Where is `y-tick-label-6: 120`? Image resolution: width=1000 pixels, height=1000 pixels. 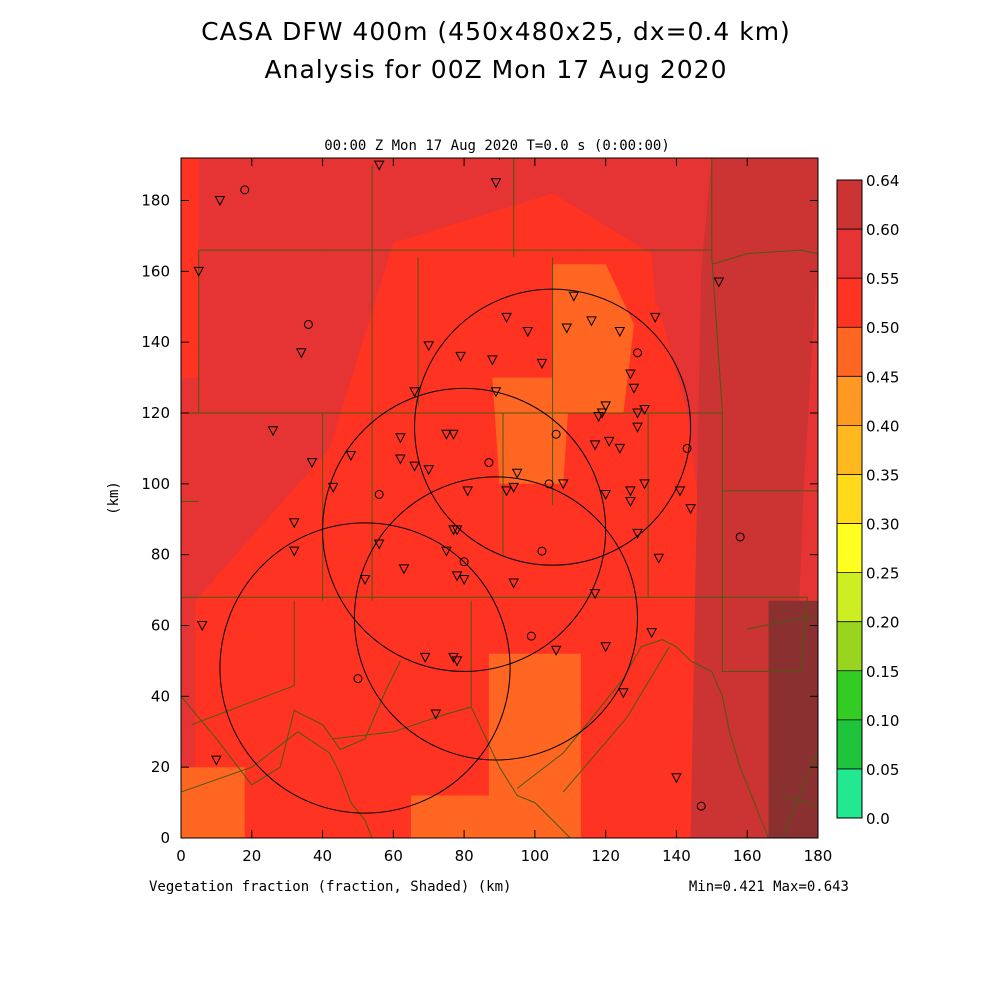
y-tick-label-6: 120 is located at coordinates (155, 413).